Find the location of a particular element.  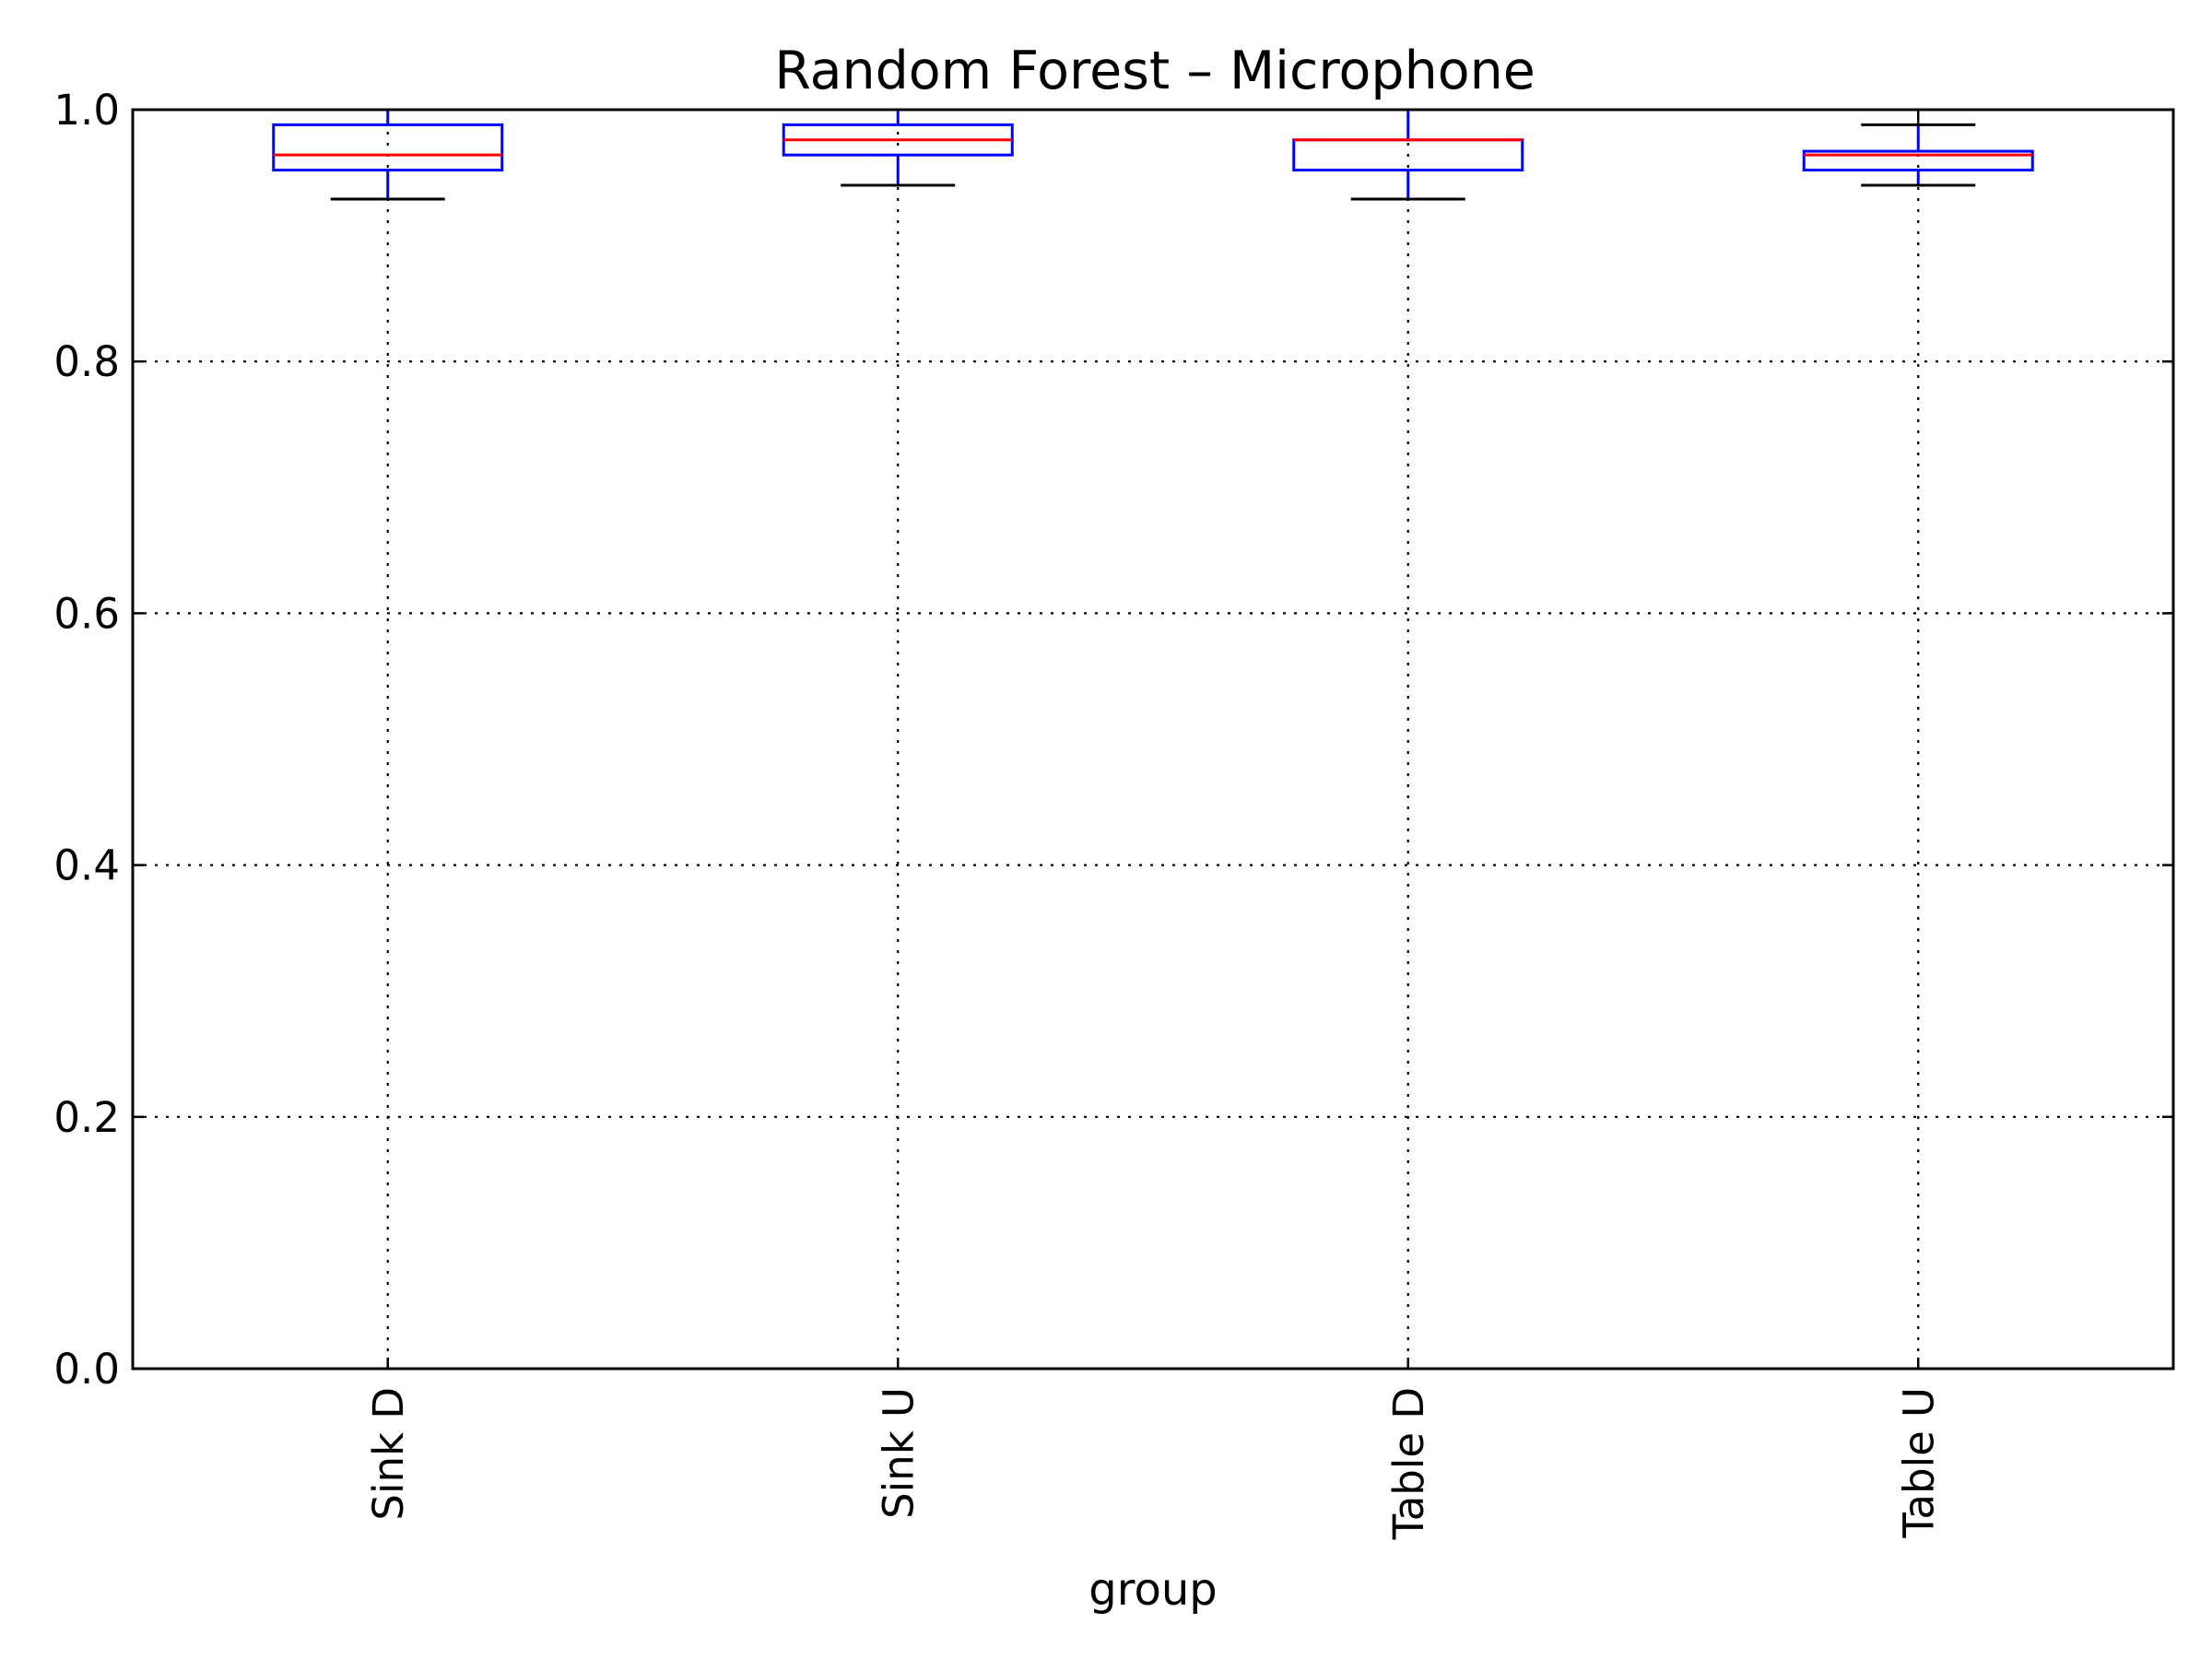

boxes-layer is located at coordinates (1153, 154).